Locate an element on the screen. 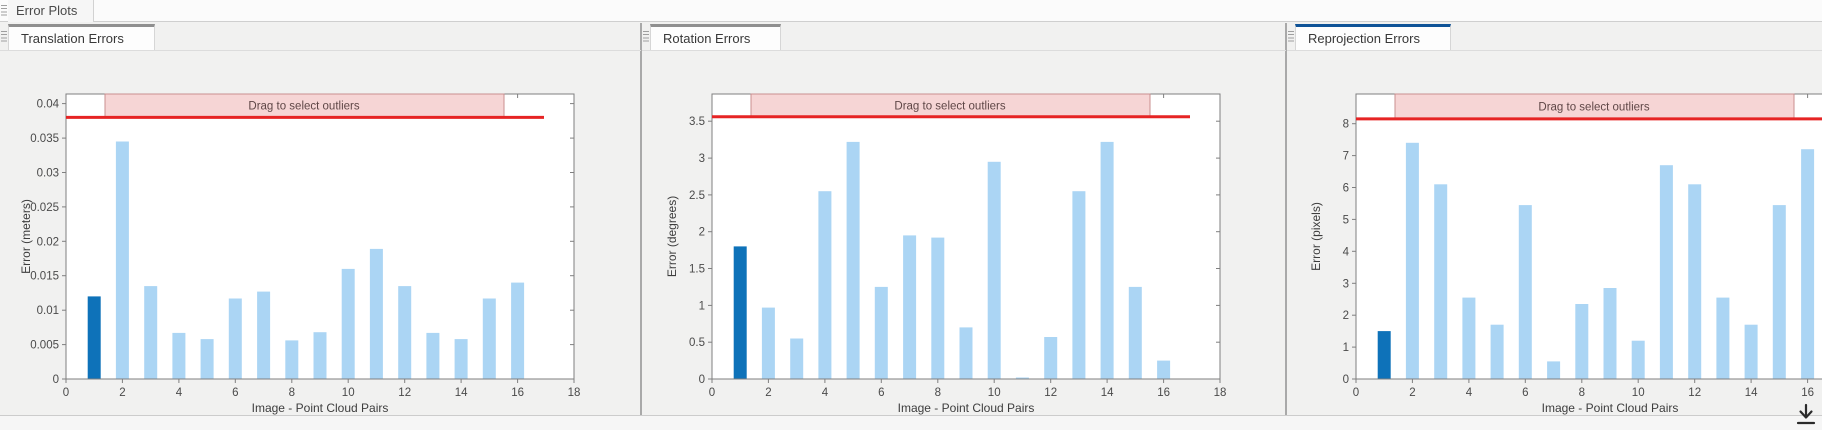 The height and width of the screenshot is (430, 1822). tab-error-plots: Error Plots is located at coordinates (51, 11).